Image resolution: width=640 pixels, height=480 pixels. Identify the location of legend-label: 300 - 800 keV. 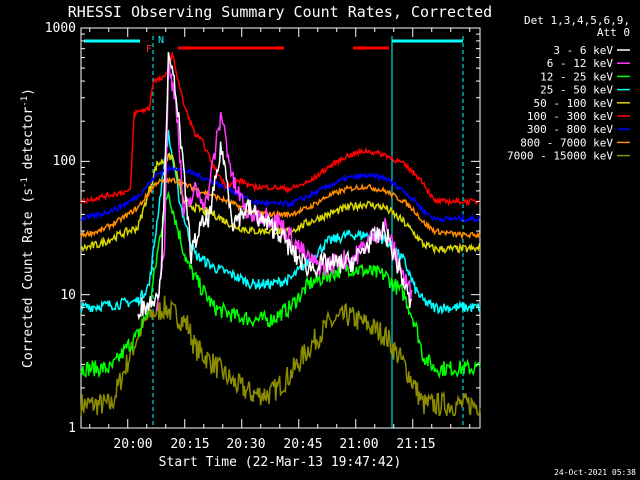
(570, 129).